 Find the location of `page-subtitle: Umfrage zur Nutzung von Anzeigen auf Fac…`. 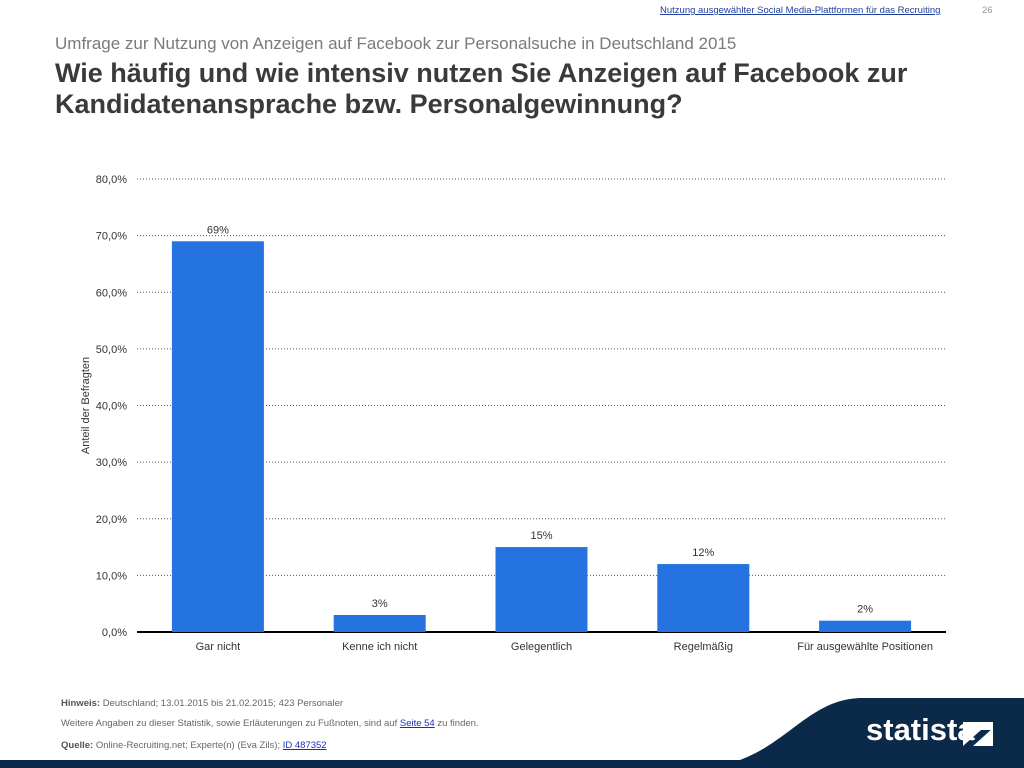

page-subtitle: Umfrage zur Nutzung von Anzeigen auf Fac… is located at coordinates (396, 43).